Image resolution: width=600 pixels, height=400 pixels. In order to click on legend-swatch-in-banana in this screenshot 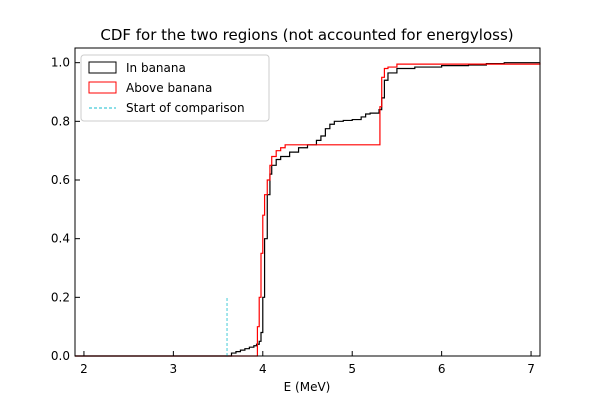, I will do `click(102, 67)`.